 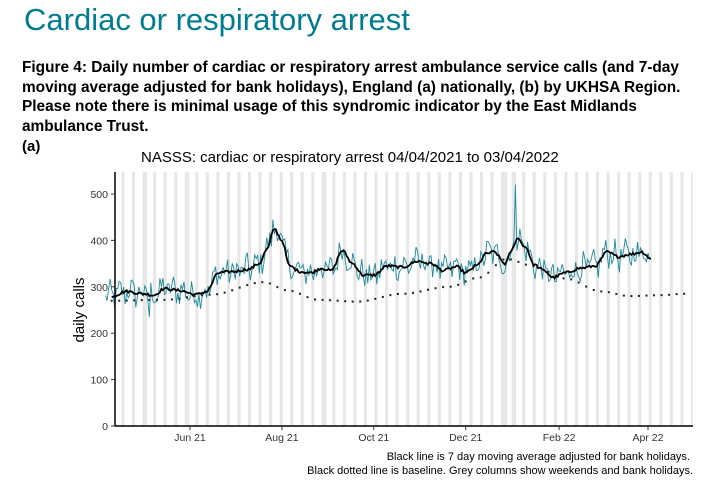 What do you see at coordinates (373, 438) in the screenshot?
I see `x-tick-label: Oct 21` at bounding box center [373, 438].